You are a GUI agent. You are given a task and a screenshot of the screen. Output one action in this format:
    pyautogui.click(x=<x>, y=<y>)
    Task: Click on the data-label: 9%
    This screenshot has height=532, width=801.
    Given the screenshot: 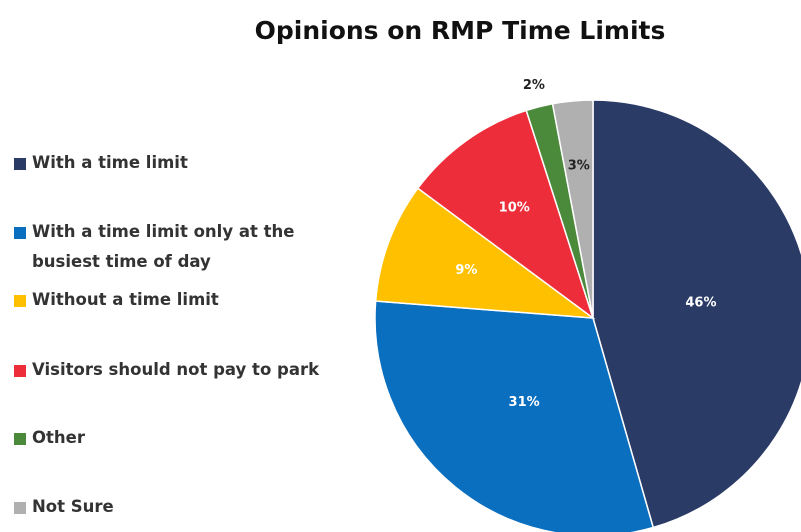 What is the action you would take?
    pyautogui.click(x=466, y=270)
    